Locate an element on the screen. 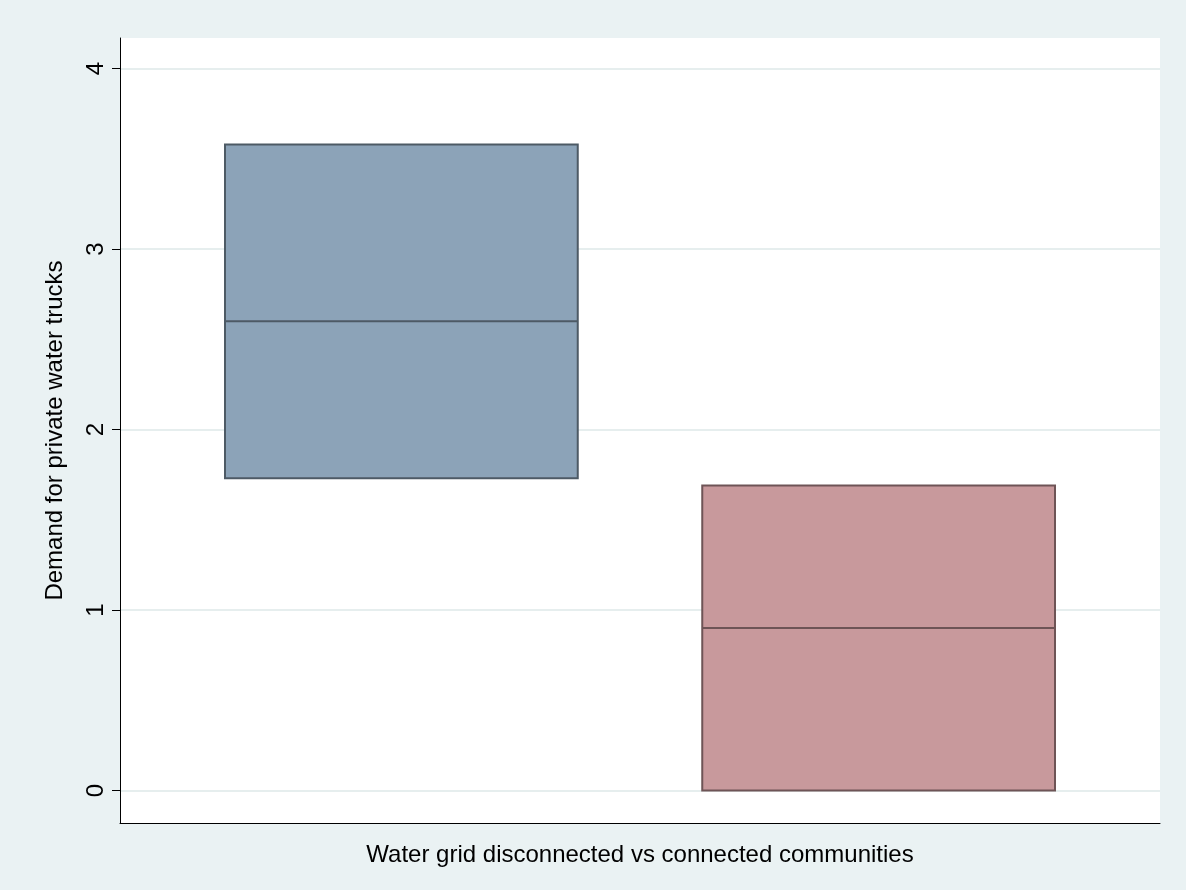  x-axis-title: Water grid disconnected vs connected communities is located at coordinates (640, 853).